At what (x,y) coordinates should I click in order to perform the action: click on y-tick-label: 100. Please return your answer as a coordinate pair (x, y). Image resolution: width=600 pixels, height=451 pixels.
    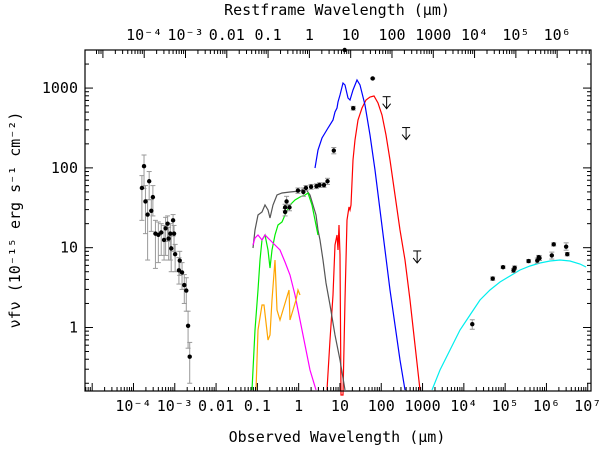
    Looking at the image, I should click on (64, 168).